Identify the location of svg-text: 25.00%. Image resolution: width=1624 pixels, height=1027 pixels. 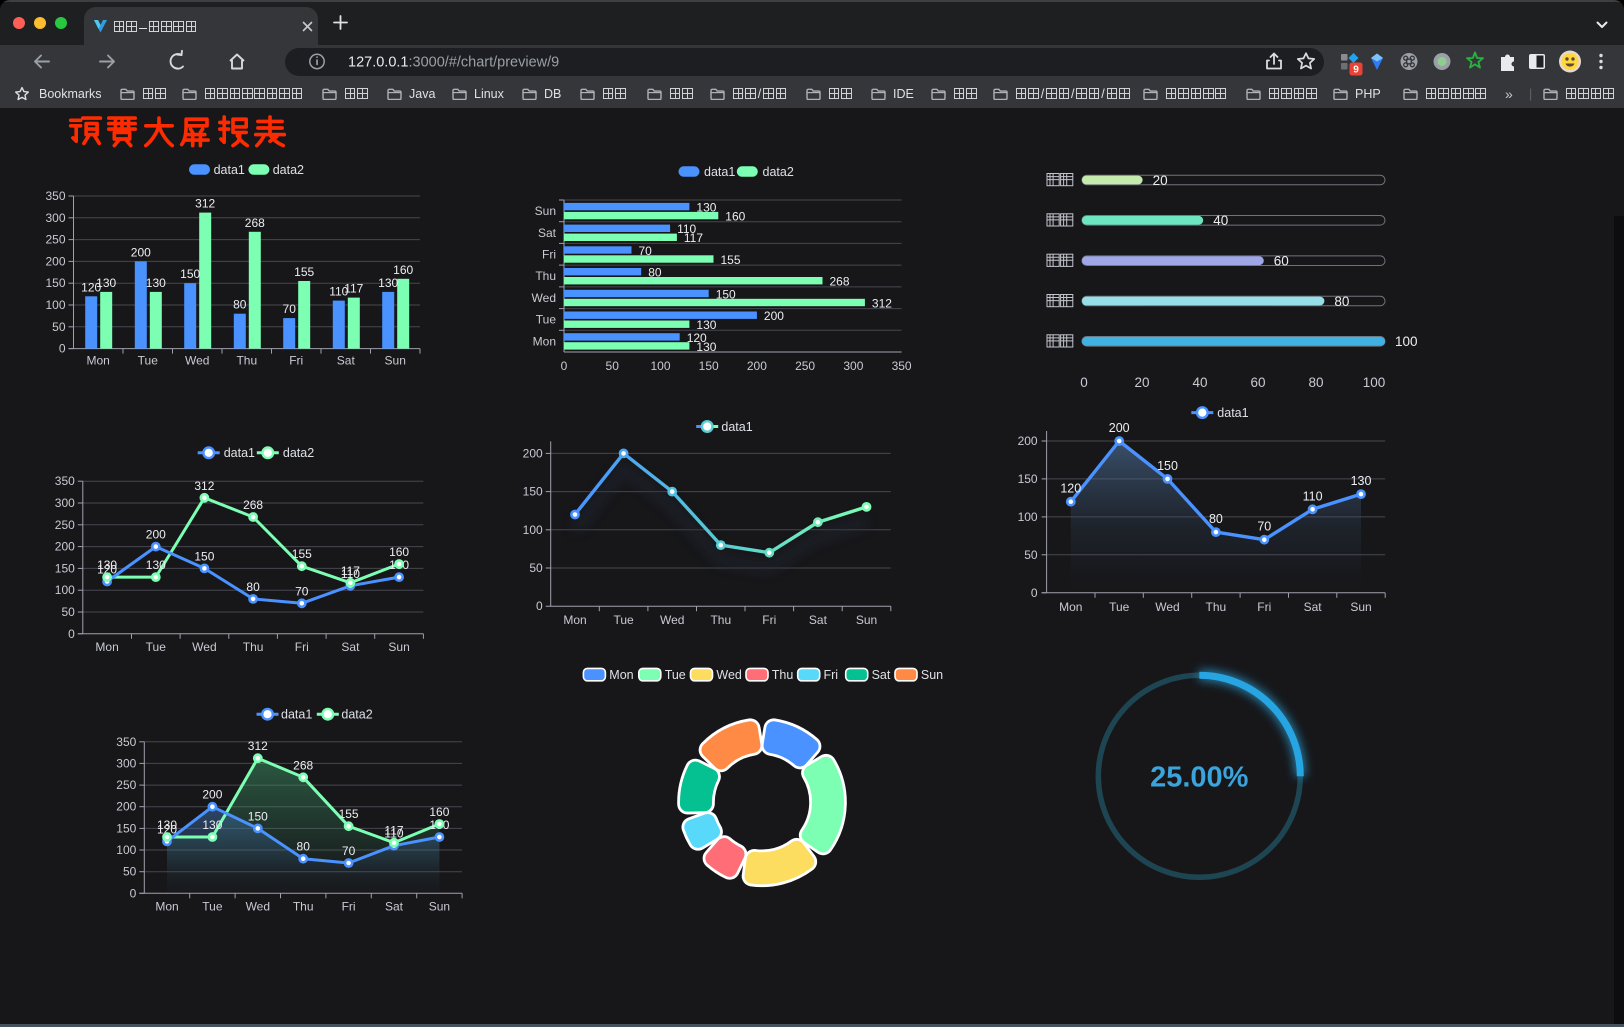
(1199, 777).